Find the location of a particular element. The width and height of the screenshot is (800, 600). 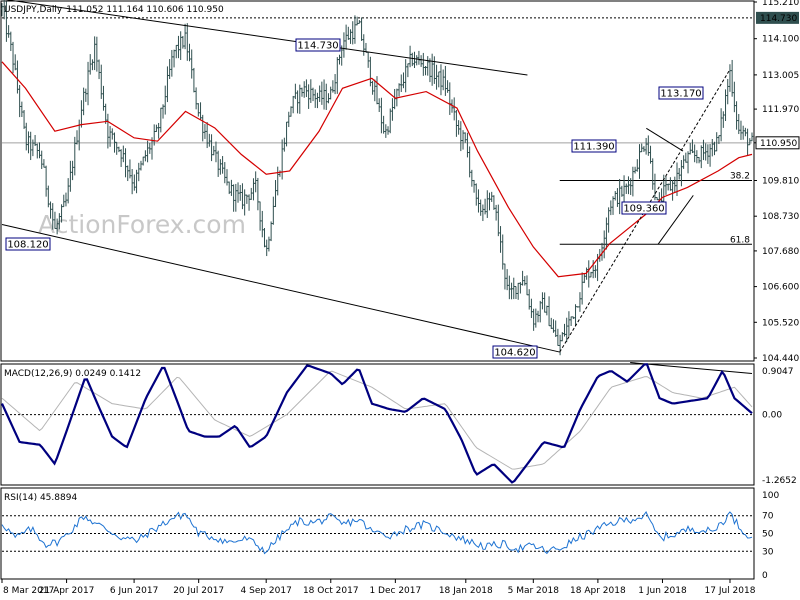

annotation-label: 108.120 is located at coordinates (27, 245).